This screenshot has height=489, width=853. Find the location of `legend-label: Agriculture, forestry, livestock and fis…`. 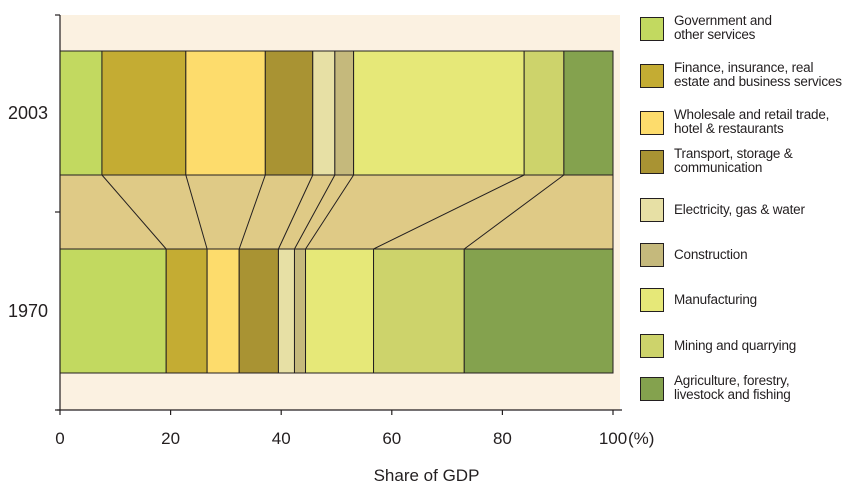

legend-label: Agriculture, forestry, livestock and fis… is located at coordinates (732, 387).